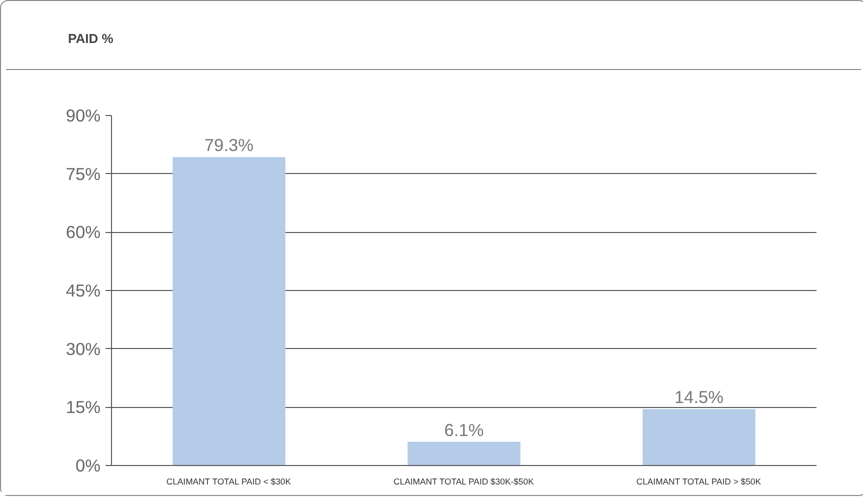  What do you see at coordinates (87, 466) in the screenshot?
I see `y-tick-label: 0%` at bounding box center [87, 466].